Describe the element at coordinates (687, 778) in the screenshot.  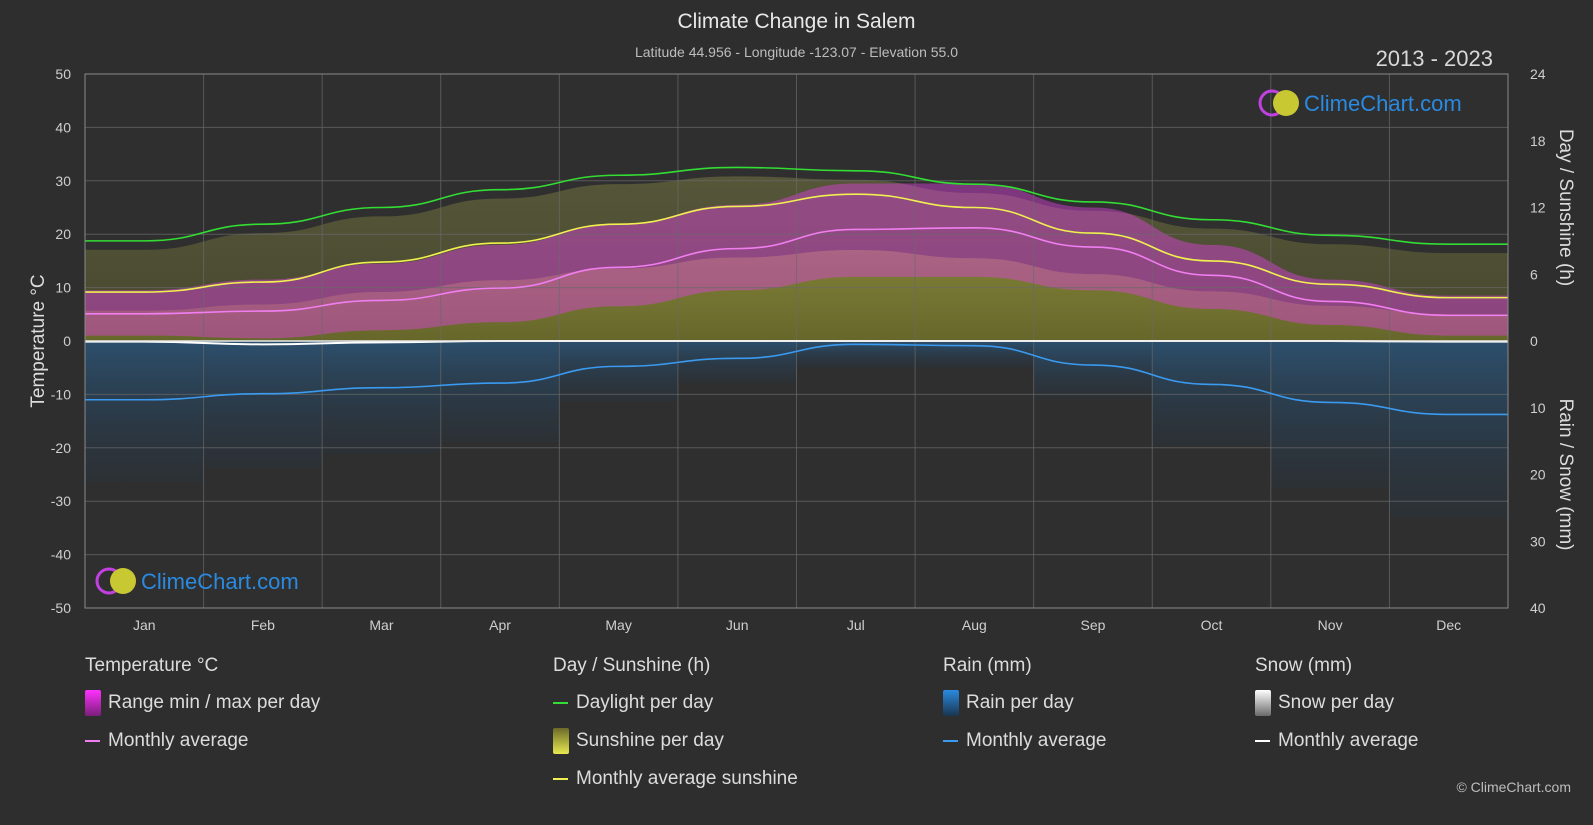
I see `legend-sunshine-avg-label: Monthly average sunshine` at that location.